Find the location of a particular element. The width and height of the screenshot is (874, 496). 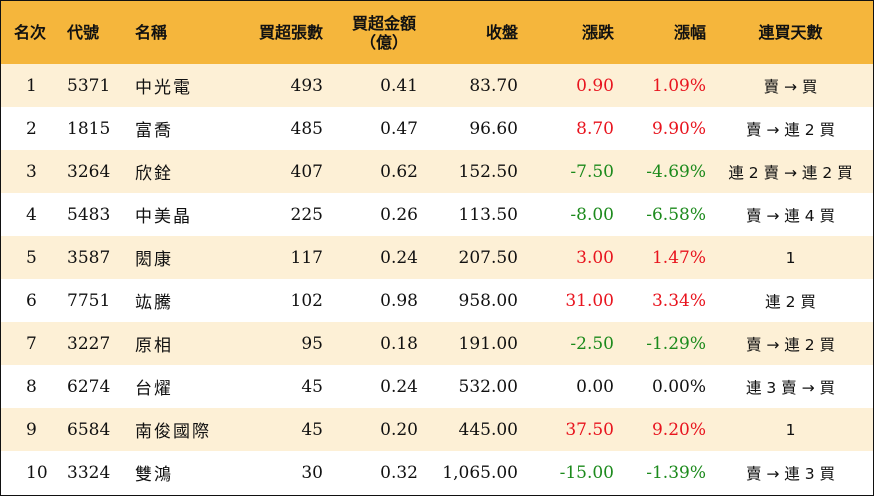

header-net-buy-amount: 買超金額 （億） is located at coordinates (379, 32).